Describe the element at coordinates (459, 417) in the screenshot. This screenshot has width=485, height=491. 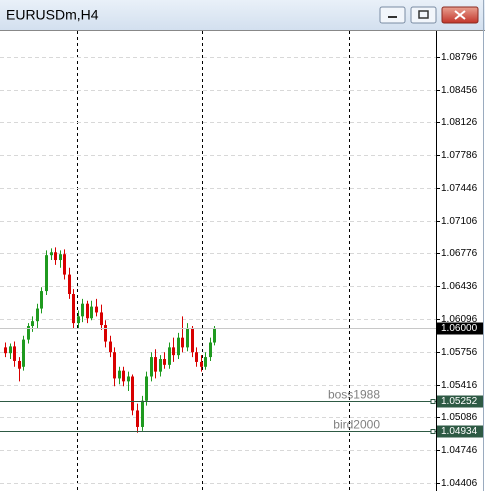
I see `y-tick-label: 1.05086` at that location.